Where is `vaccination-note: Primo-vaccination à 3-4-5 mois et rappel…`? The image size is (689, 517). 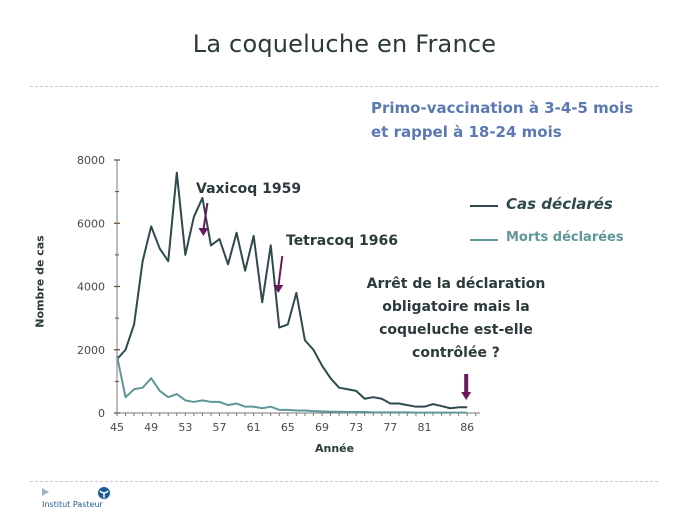
vaccination-note: Primo-vaccination à 3-4-5 mois et rappel… is located at coordinates (502, 120).